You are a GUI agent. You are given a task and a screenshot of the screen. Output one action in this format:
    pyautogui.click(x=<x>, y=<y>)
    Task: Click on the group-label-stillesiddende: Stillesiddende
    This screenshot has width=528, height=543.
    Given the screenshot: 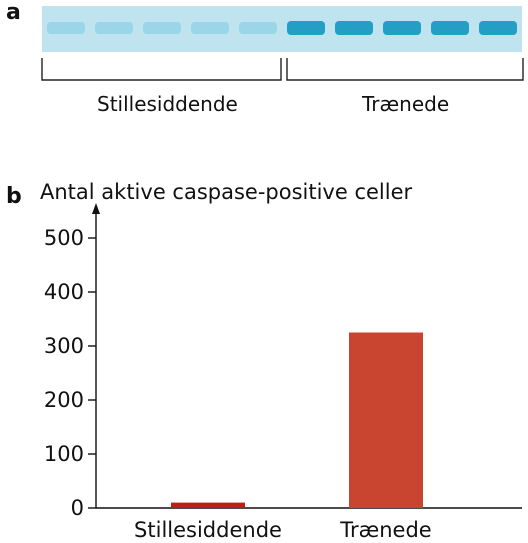 What is the action you would take?
    pyautogui.click(x=167, y=104)
    